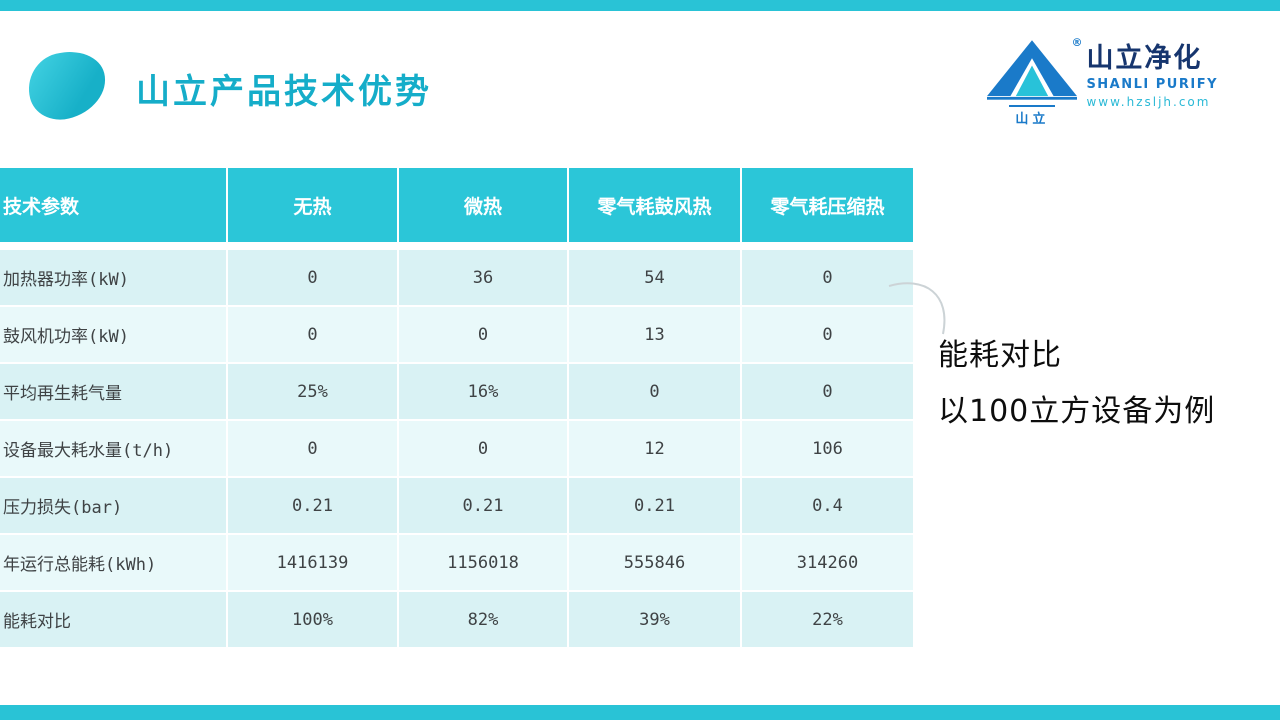 This screenshot has height=720, width=1280. I want to click on brand-url: www.hzsljh.com, so click(1148, 101).